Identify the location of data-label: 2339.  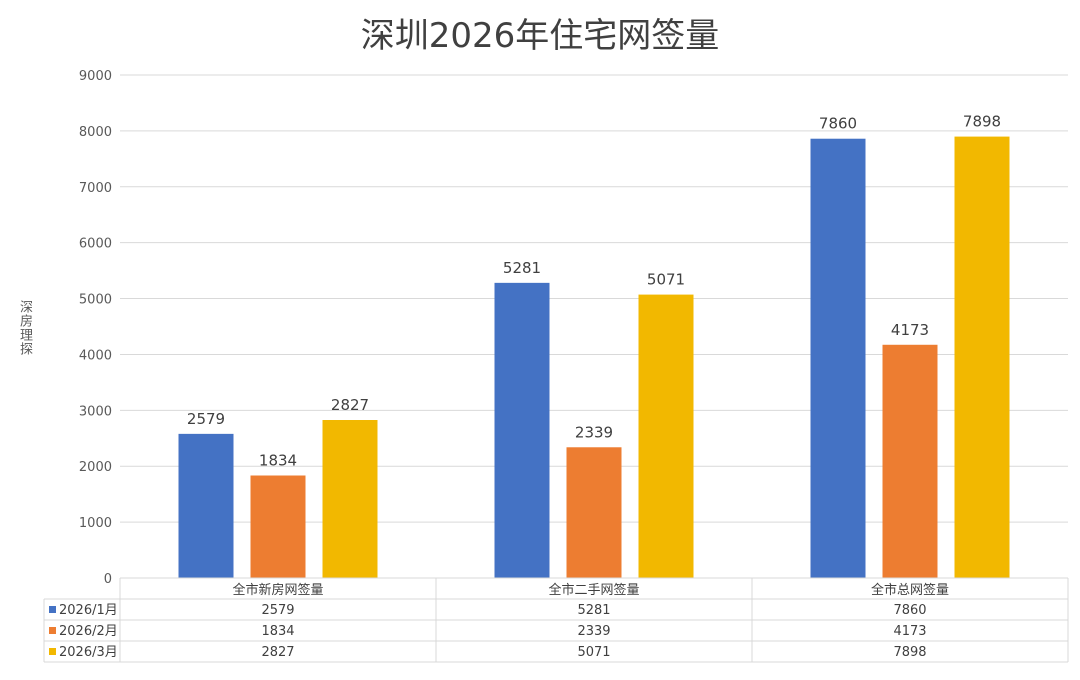
(594, 432).